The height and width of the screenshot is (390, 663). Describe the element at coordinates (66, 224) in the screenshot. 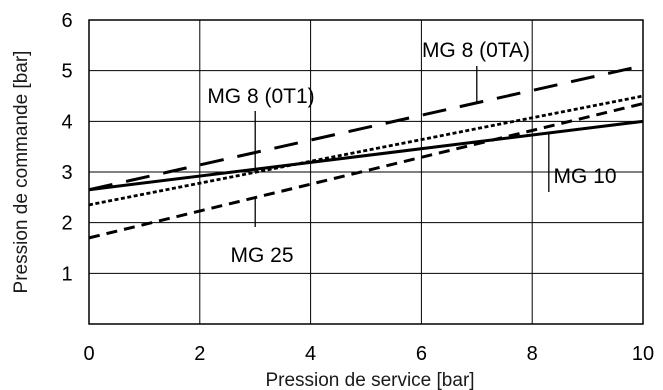

I see `y-tick-label: 2` at that location.